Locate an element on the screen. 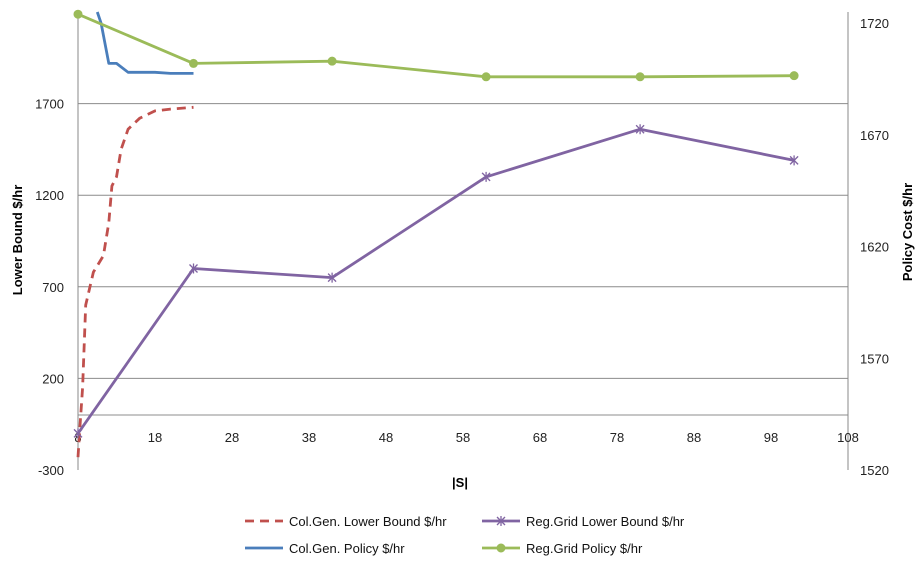 Image resolution: width=916 pixels, height=563 pixels. y-left-tick-label: -300 is located at coordinates (51, 470).